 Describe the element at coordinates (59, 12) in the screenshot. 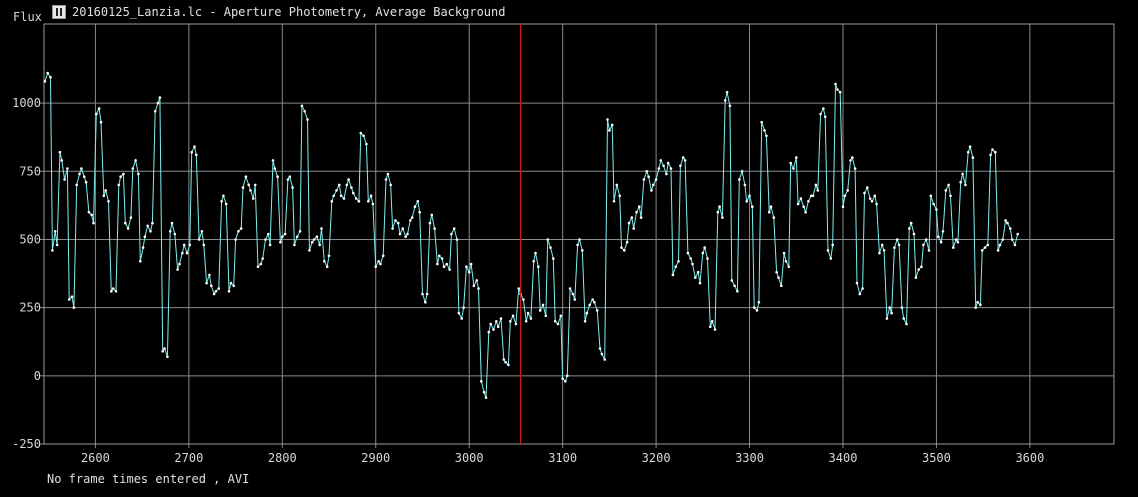

I see `lightcurve-app-icon` at that location.